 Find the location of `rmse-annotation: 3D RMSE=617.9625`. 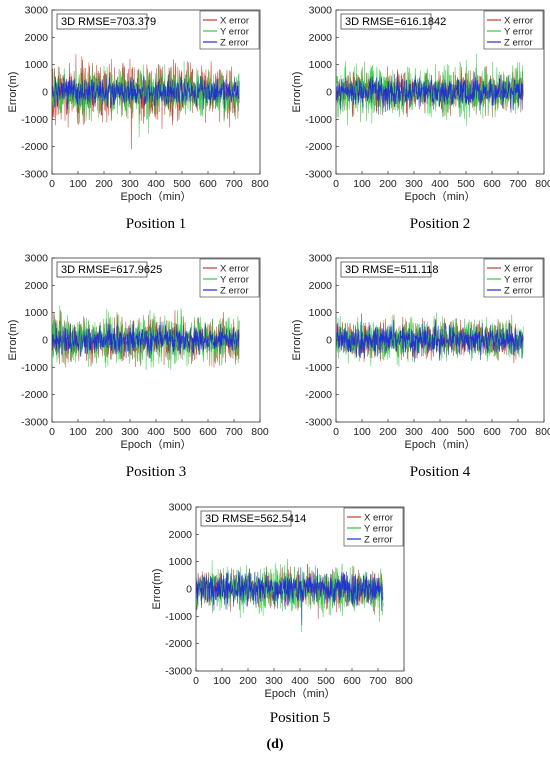

rmse-annotation: 3D RMSE=617.9625 is located at coordinates (109, 269).